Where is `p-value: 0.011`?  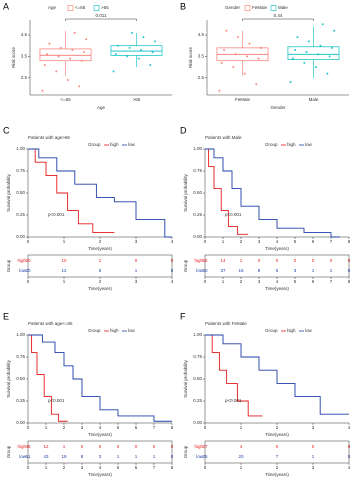 p-value: 0.011 is located at coordinates (101, 15).